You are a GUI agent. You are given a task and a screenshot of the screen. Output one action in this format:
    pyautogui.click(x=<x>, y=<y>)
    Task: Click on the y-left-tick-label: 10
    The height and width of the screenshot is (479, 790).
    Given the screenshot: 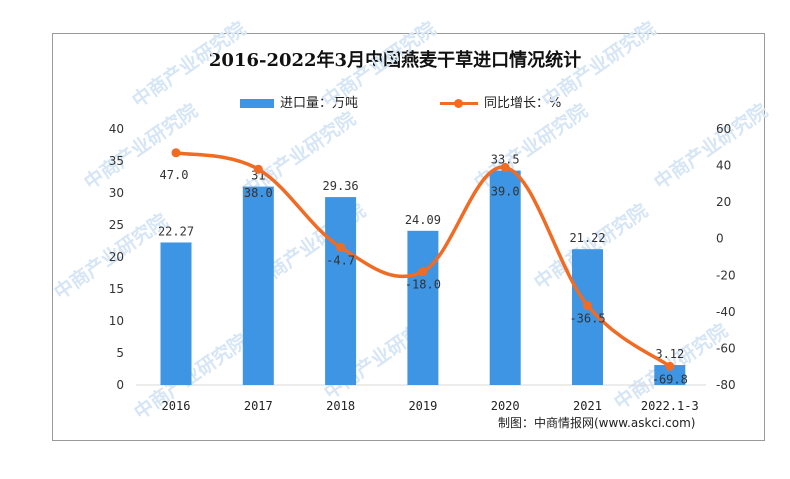 What is the action you would take?
    pyautogui.click(x=116, y=321)
    